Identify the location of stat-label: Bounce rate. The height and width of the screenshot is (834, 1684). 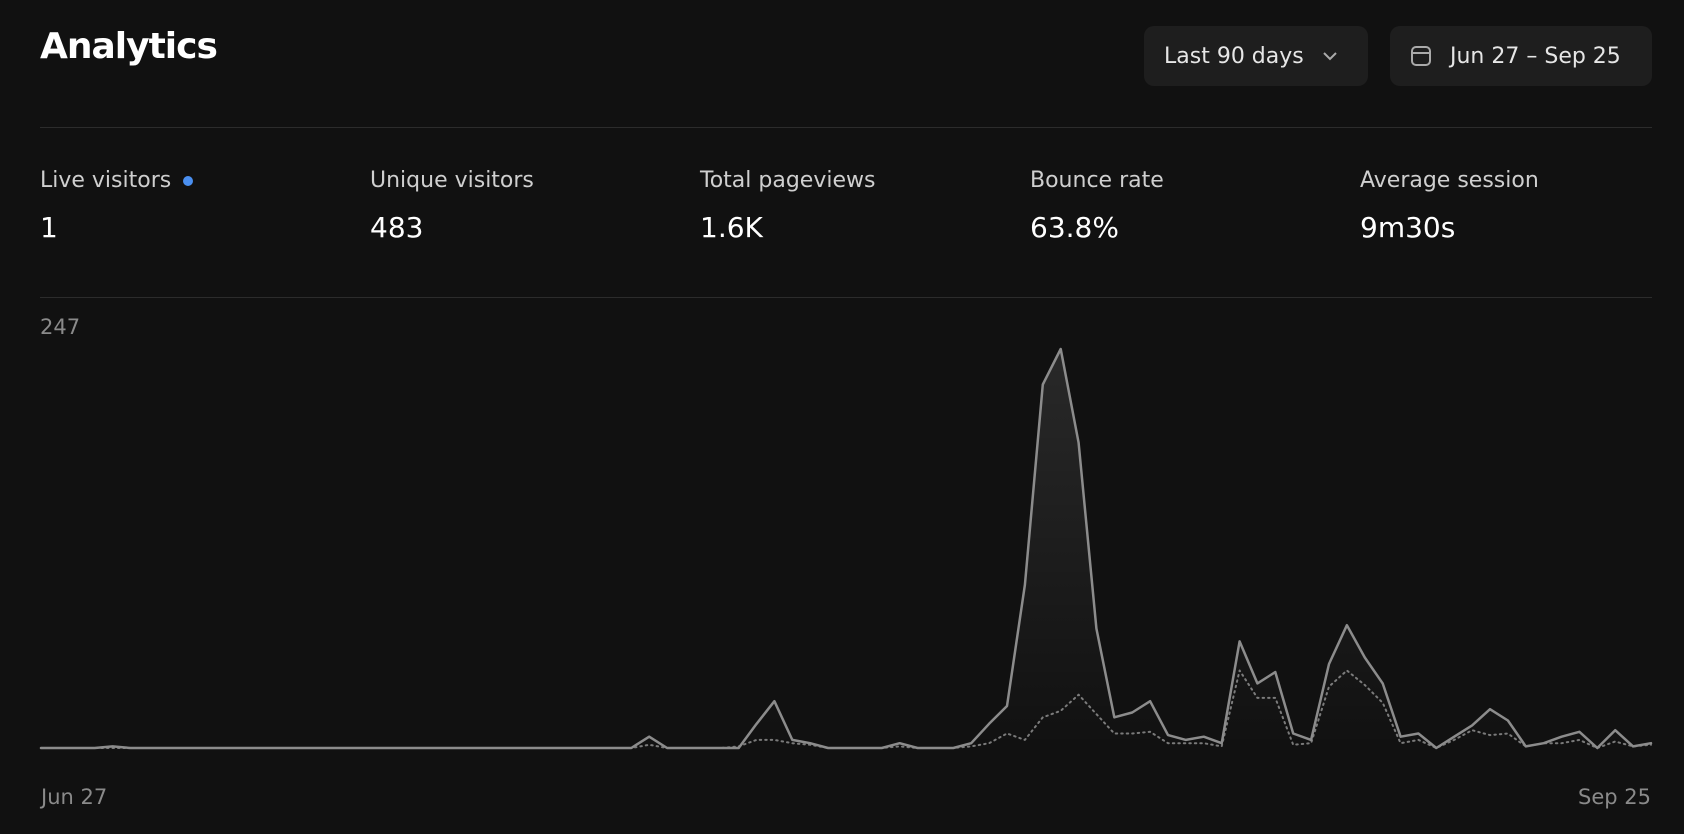
(1097, 180).